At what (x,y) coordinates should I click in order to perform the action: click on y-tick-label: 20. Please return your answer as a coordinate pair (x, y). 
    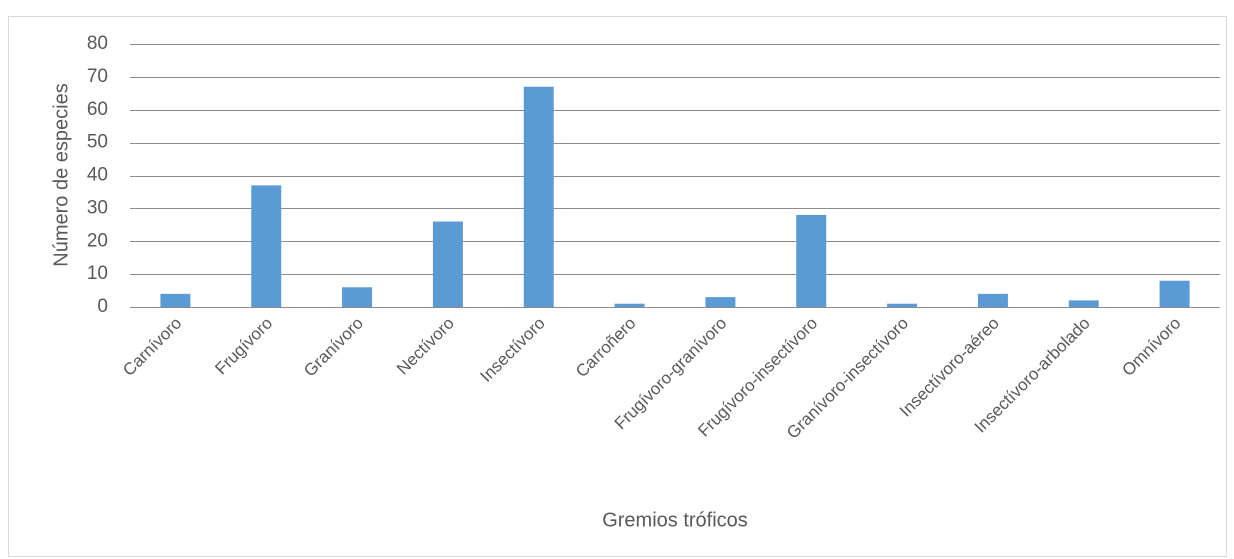
    Looking at the image, I should click on (97, 240).